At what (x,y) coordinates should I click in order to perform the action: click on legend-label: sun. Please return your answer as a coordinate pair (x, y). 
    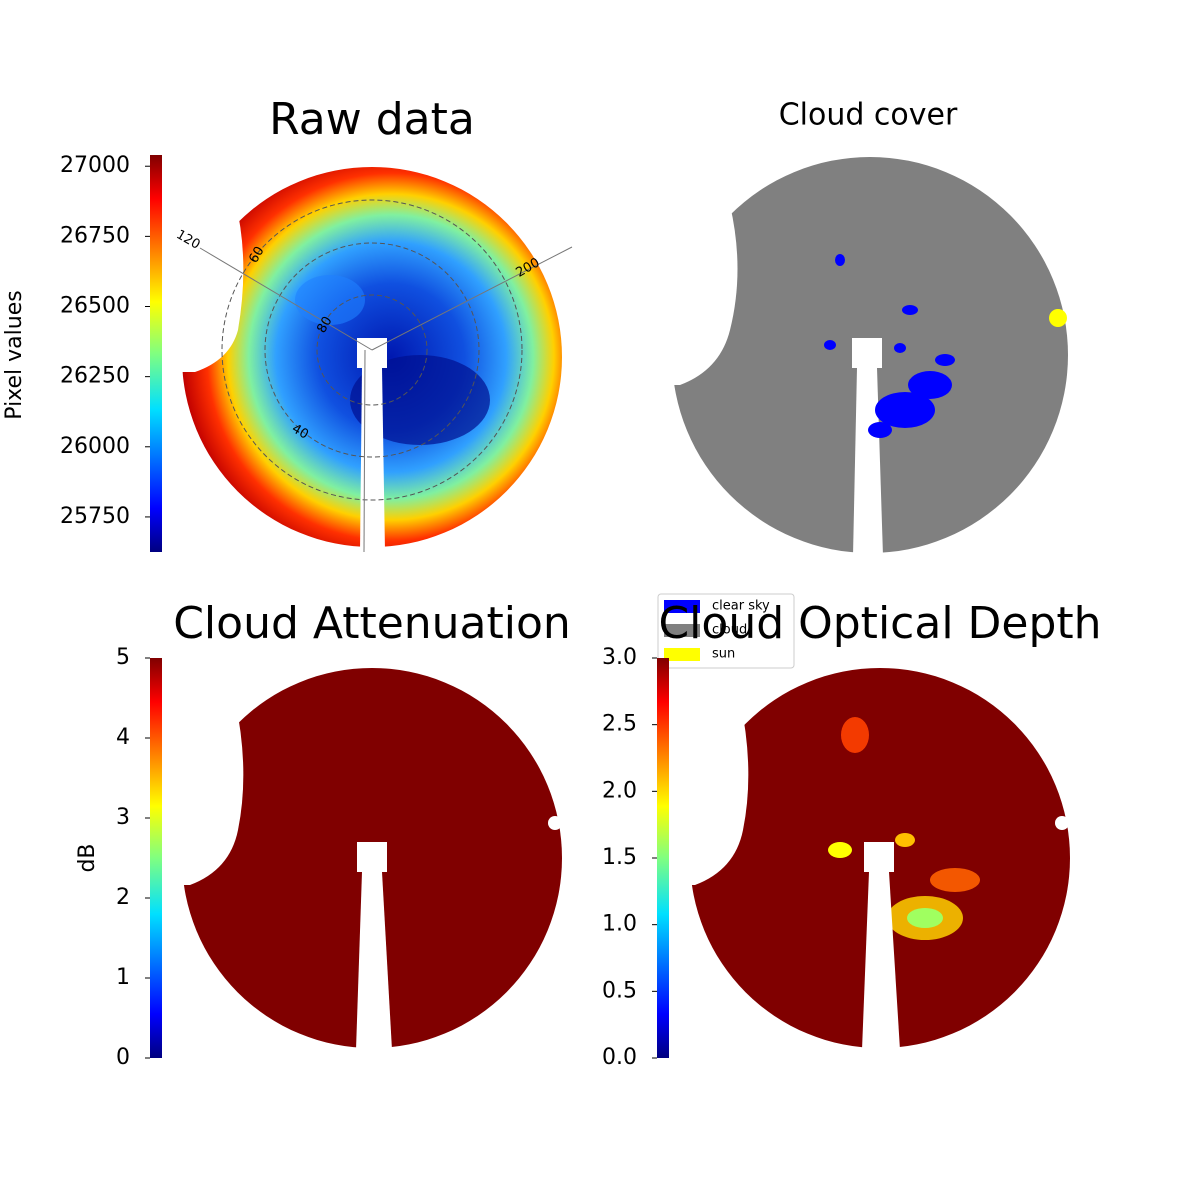
    Looking at the image, I should click on (723, 654).